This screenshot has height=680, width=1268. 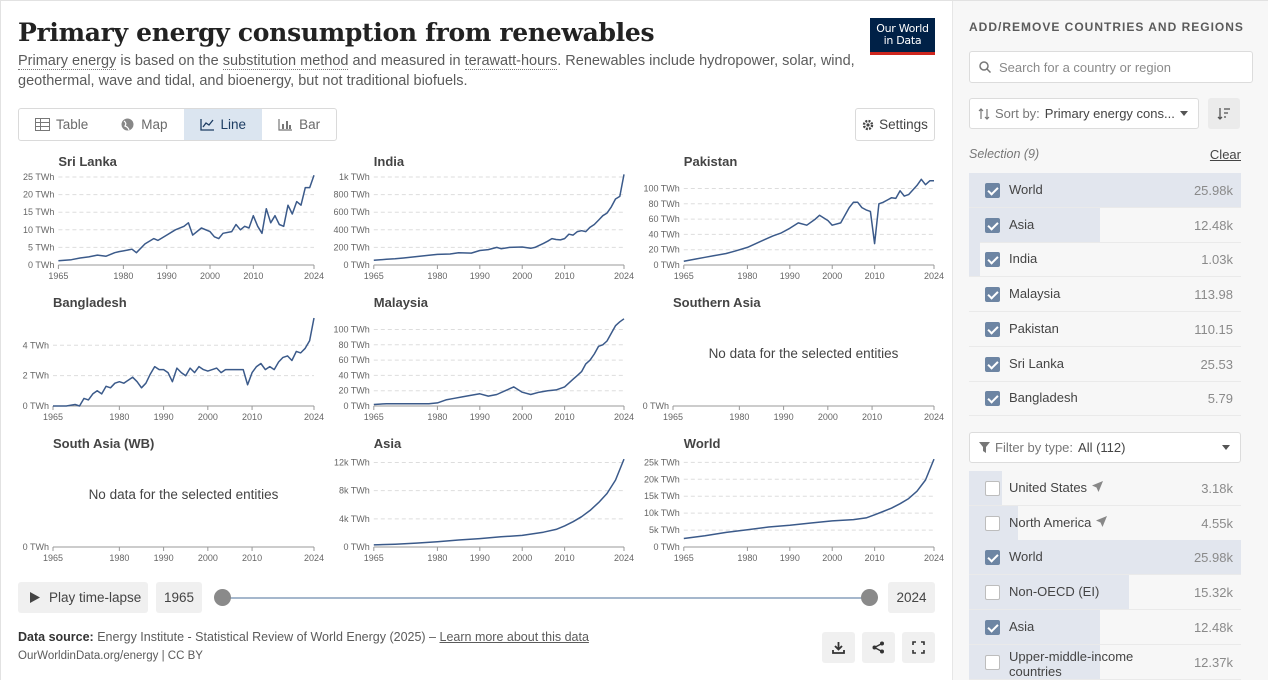 I want to click on learn-more-link: Learn more about this data, so click(x=514, y=637).